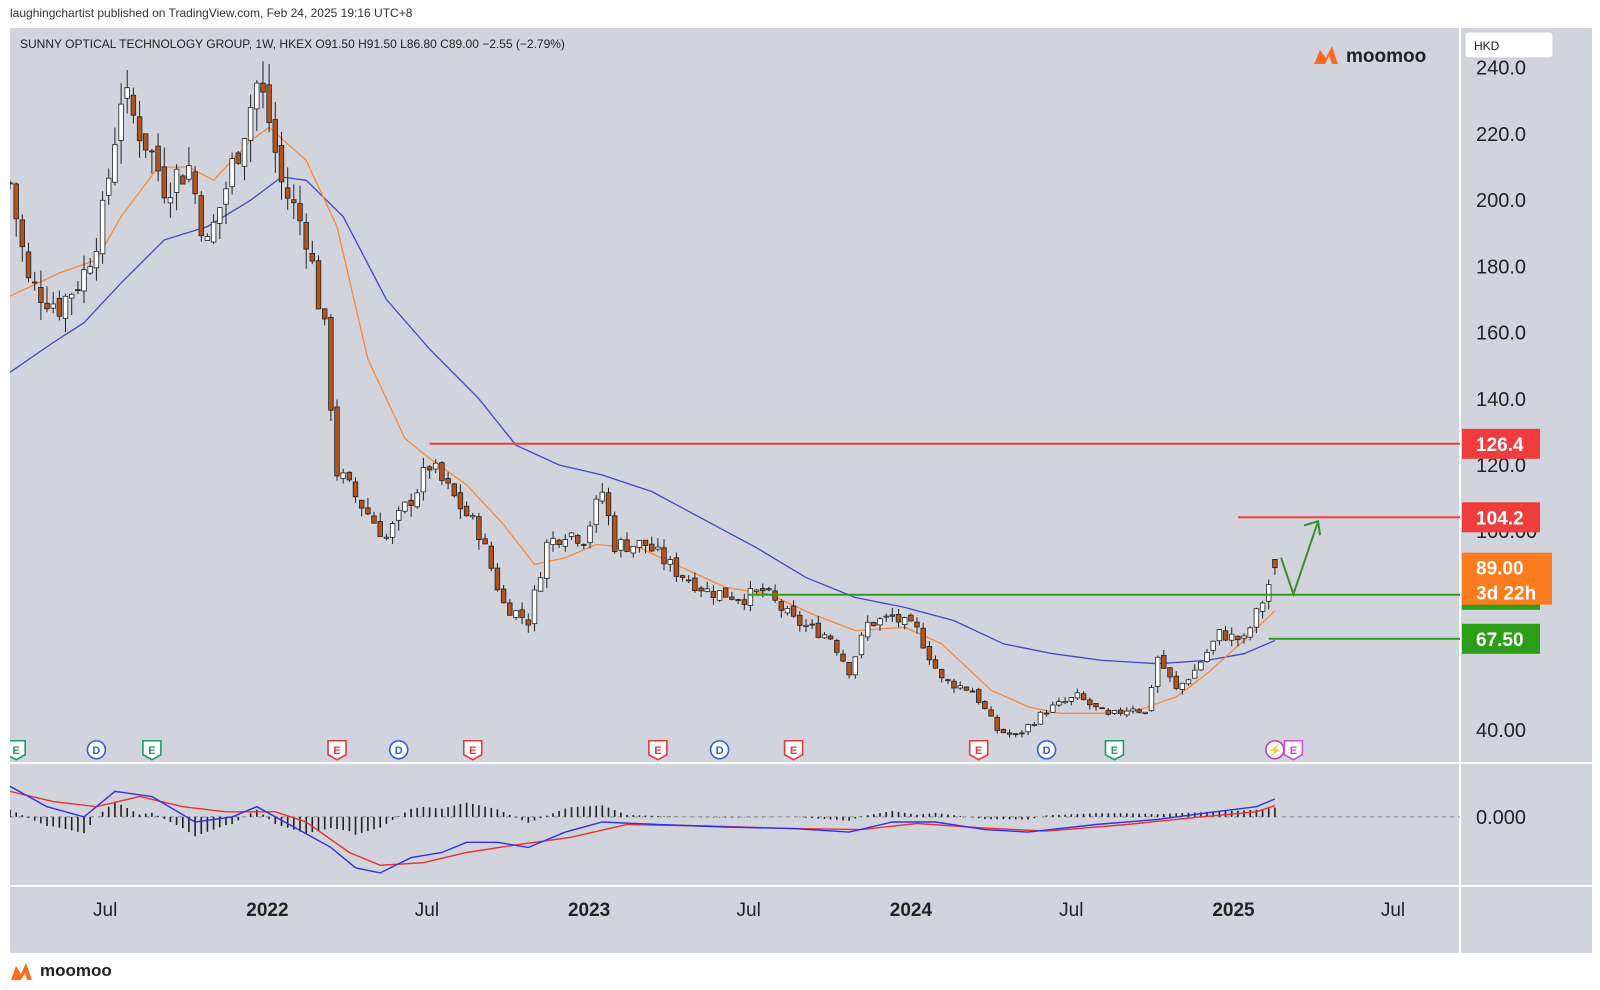 The height and width of the screenshot is (990, 1600). I want to click on last-price-tag-bg, so click(1507, 578).